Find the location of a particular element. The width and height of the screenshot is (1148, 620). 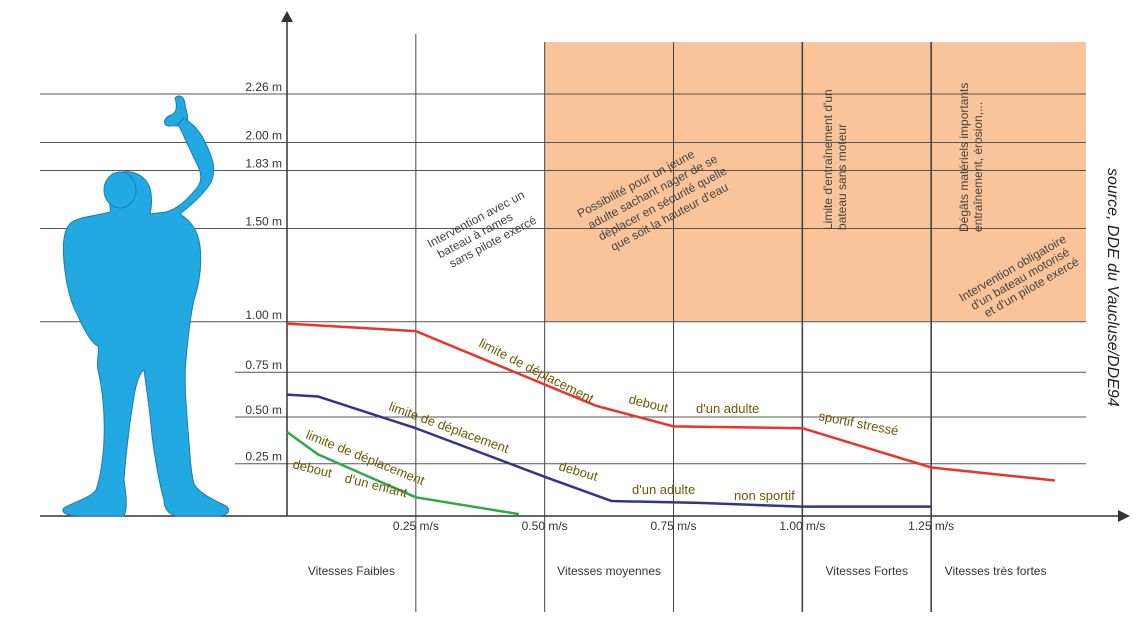

blue-curve-label-2: debout is located at coordinates (578, 470).